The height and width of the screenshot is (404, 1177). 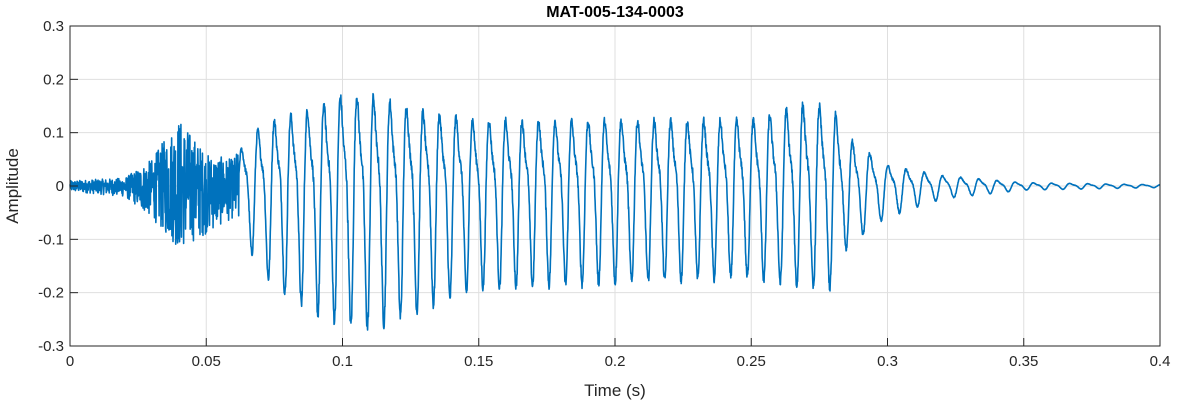 I want to click on y-axis-label: Amplitude, so click(x=12, y=186).